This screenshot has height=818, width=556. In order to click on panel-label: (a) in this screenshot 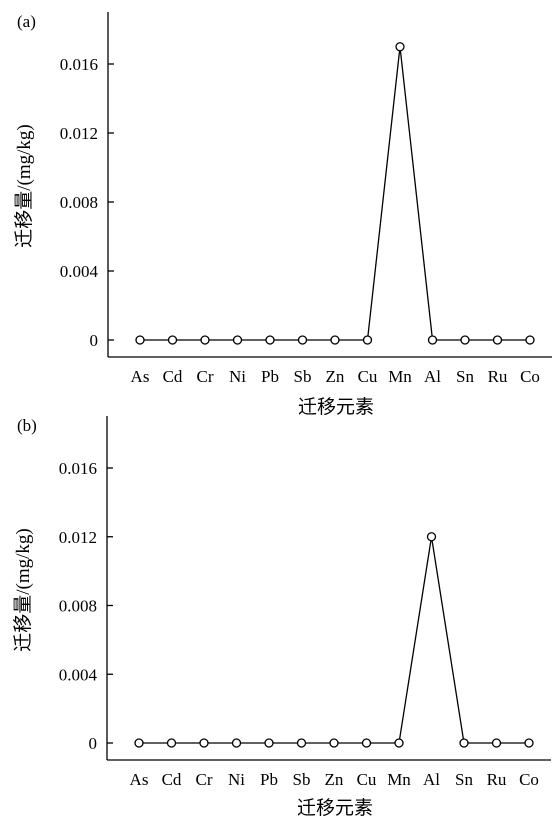, I will do `click(26, 21)`.